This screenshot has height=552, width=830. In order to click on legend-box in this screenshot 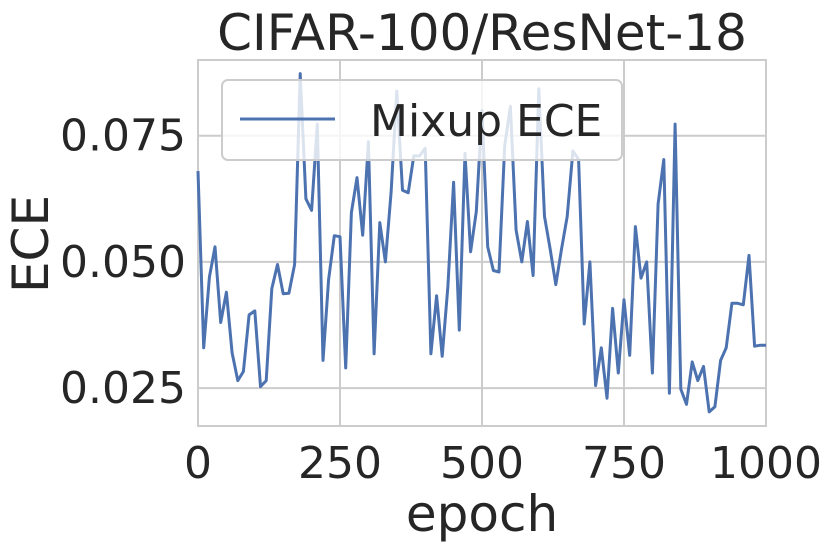, I will do `click(422, 120)`.